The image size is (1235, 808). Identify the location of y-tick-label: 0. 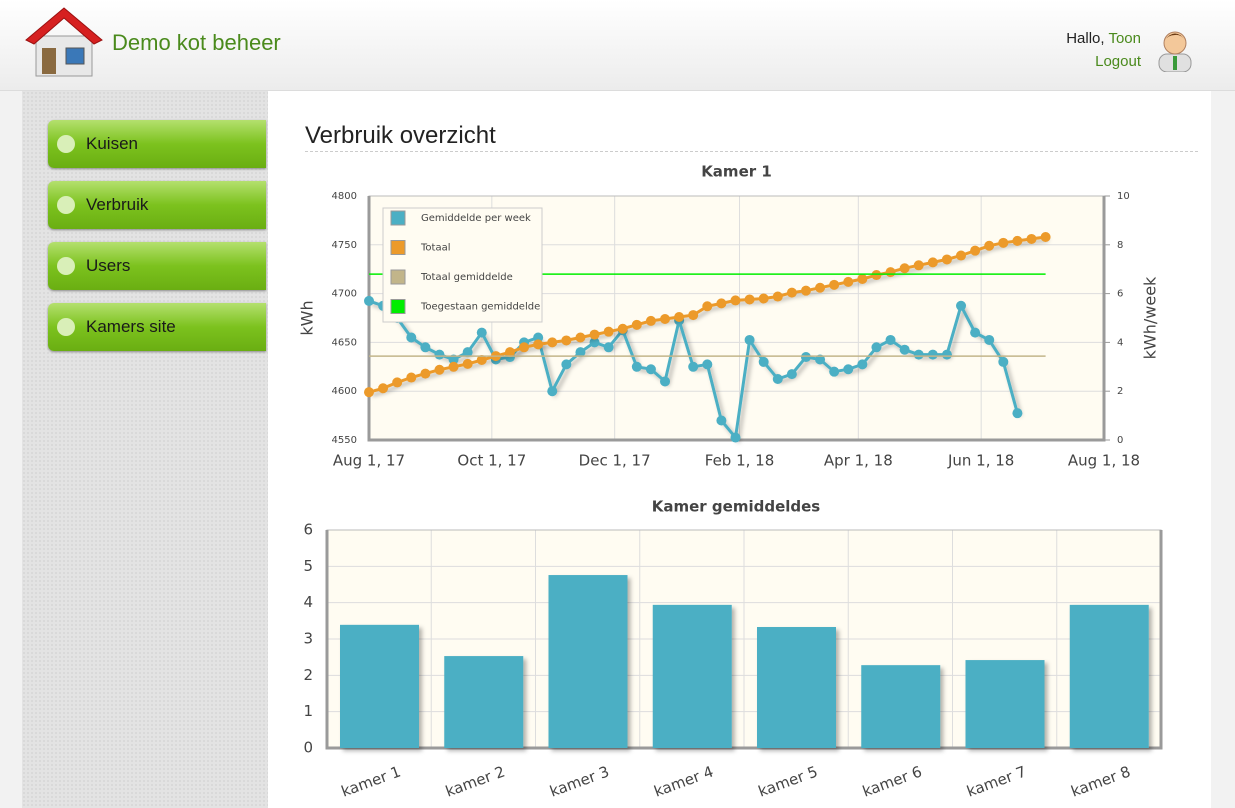
(308, 748).